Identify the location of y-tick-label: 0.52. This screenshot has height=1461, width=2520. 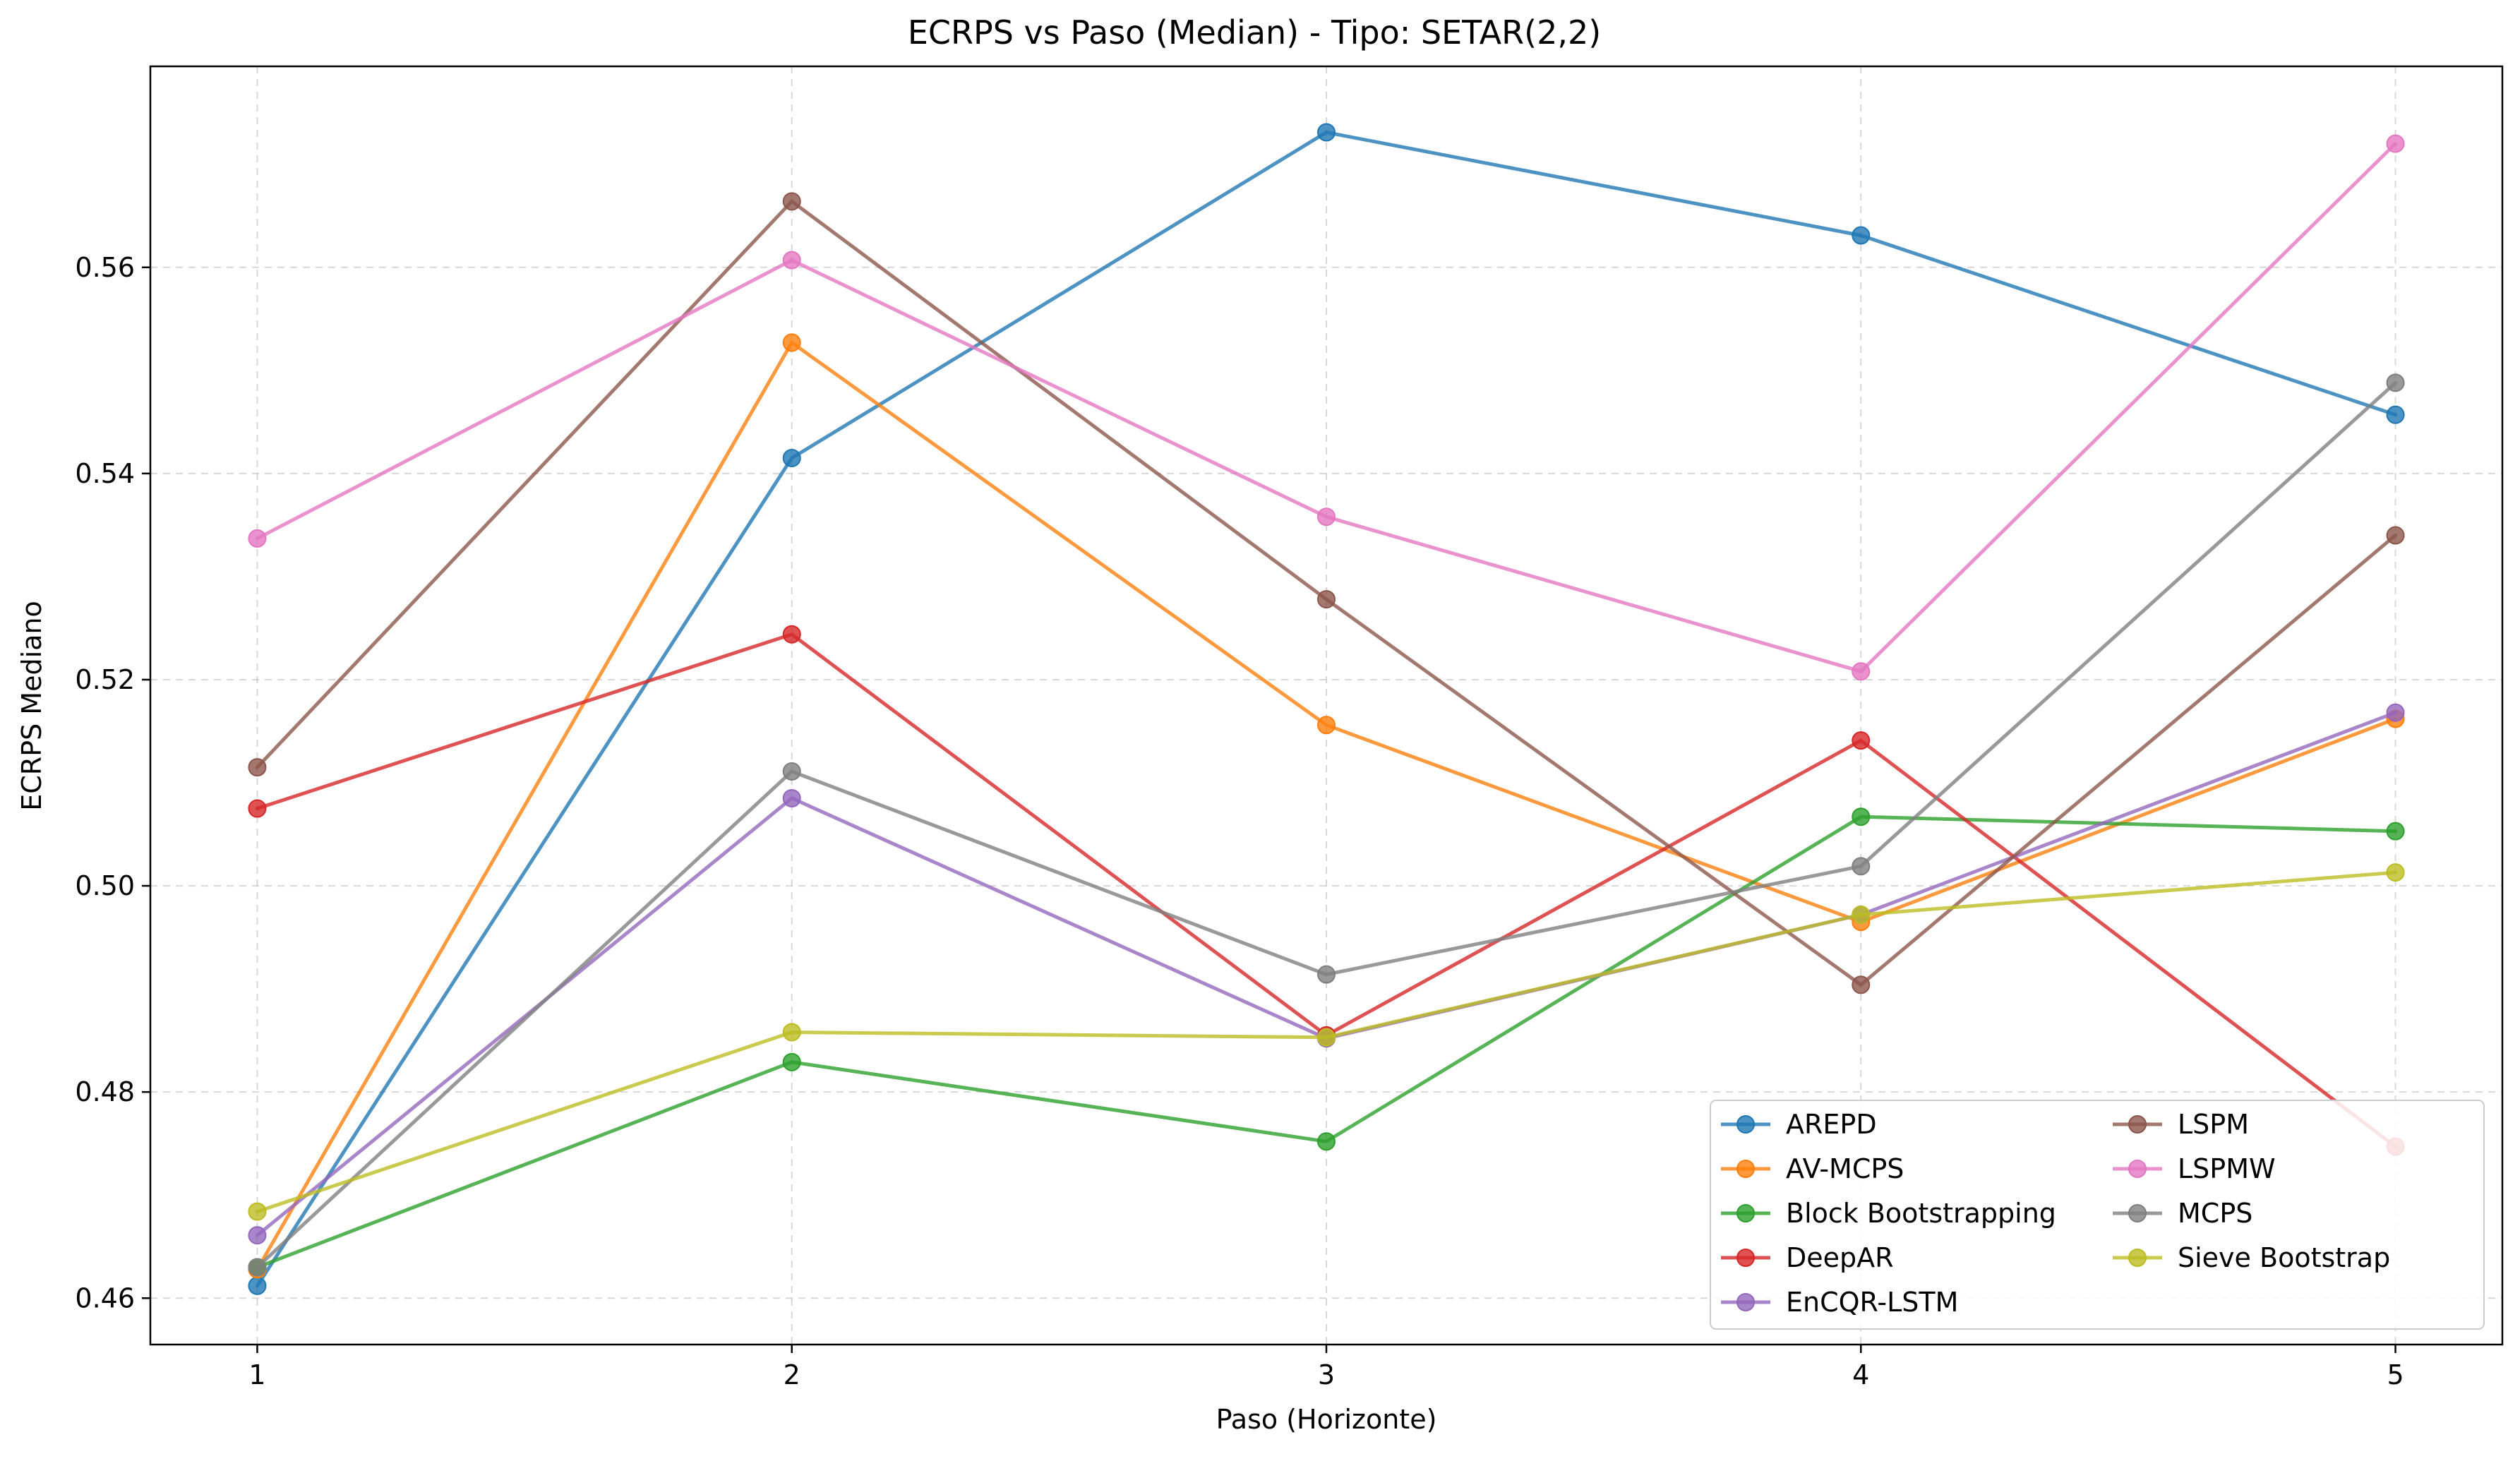
(105, 679).